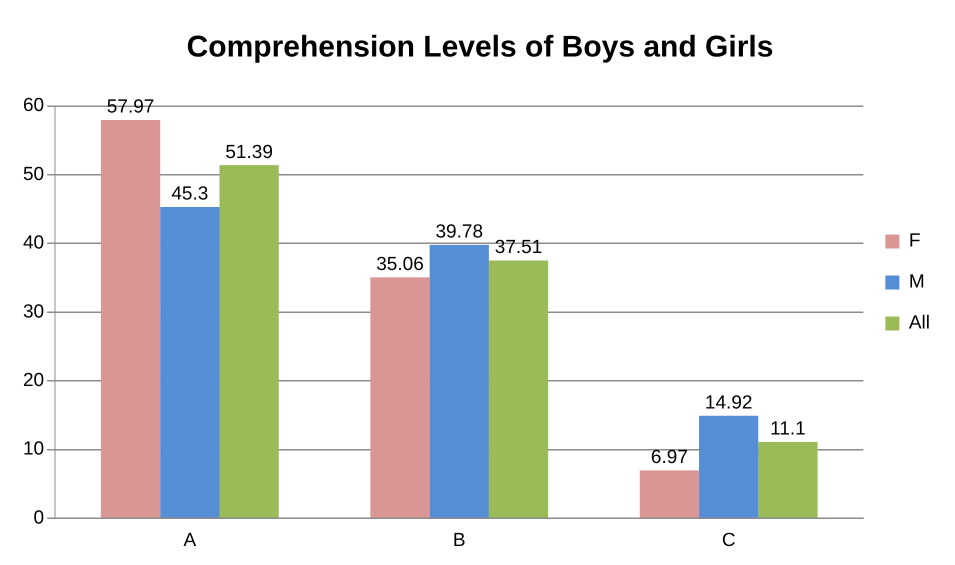 The image size is (955, 565). I want to click on y-tick-label: 50, so click(33, 174).